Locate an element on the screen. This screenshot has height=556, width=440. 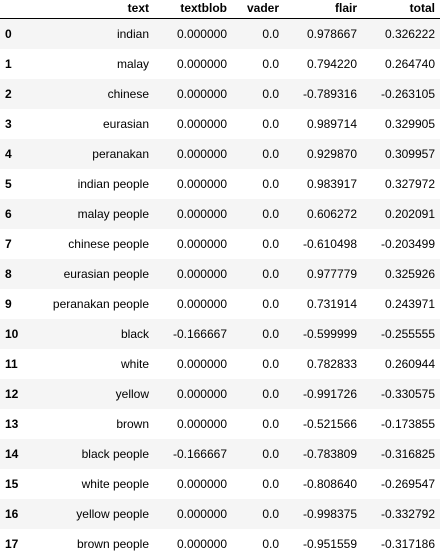
table-row: 0 indian 0.000000 0.0 0.978667 0.326222 is located at coordinates (220, 33).